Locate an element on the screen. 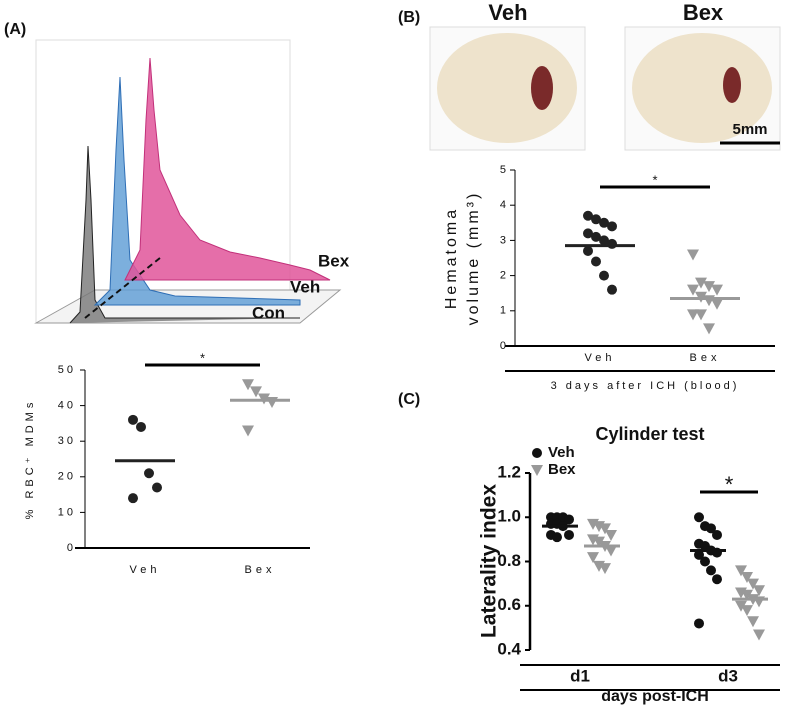 The width and height of the screenshot is (800, 705). y-tick-label: 1.2 is located at coordinates (509, 471).